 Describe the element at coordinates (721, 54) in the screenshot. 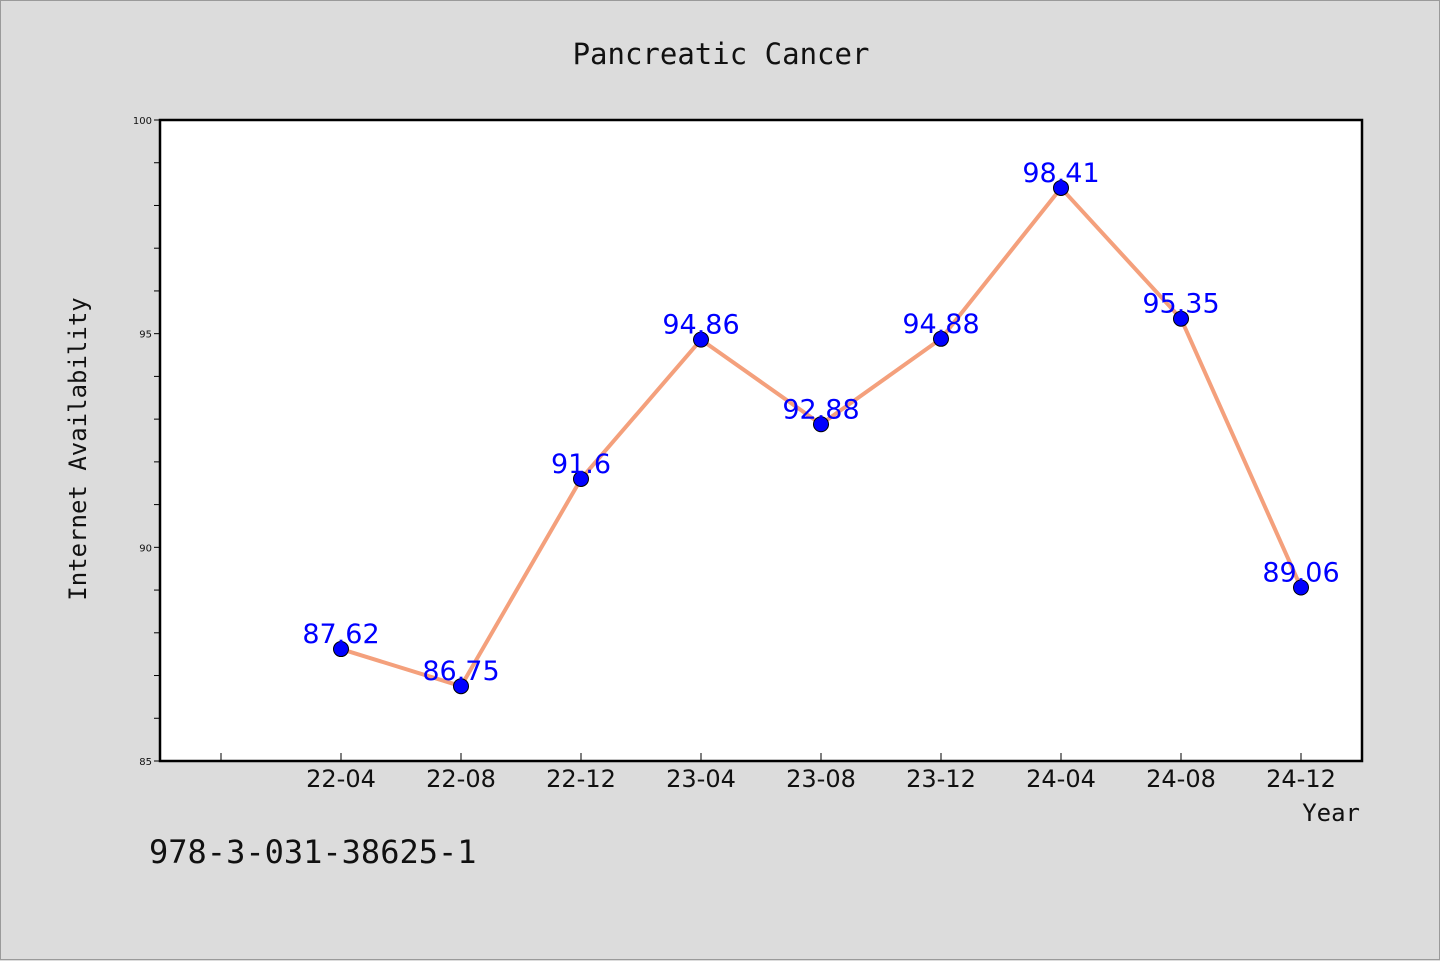

I see `chart-title: Pancreatic Cancer` at that location.